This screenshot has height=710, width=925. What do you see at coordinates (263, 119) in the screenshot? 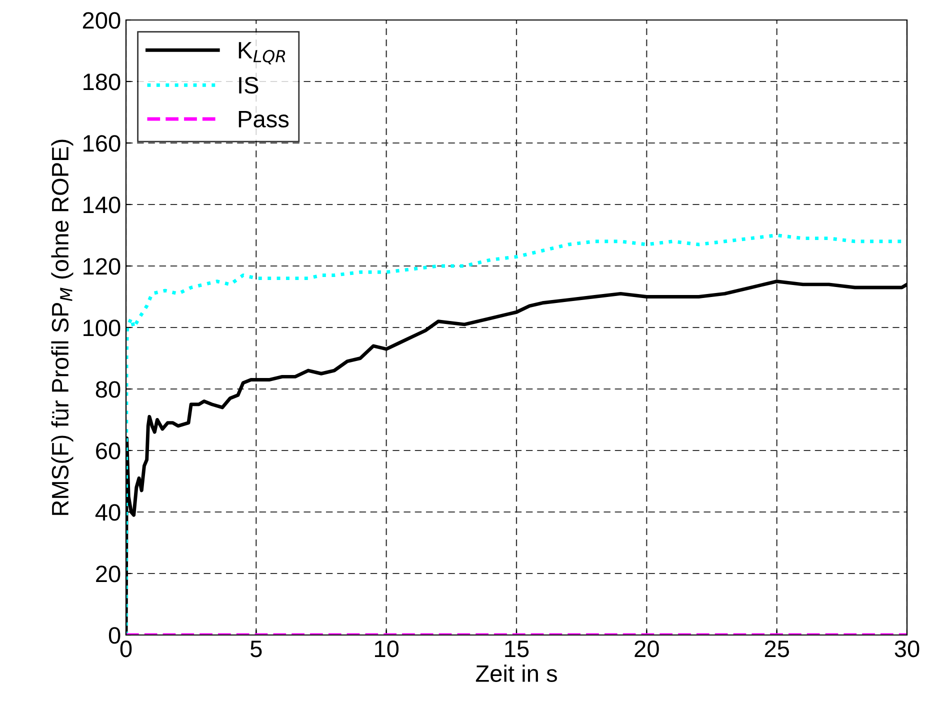
I see `legend-label: Pass` at bounding box center [263, 119].